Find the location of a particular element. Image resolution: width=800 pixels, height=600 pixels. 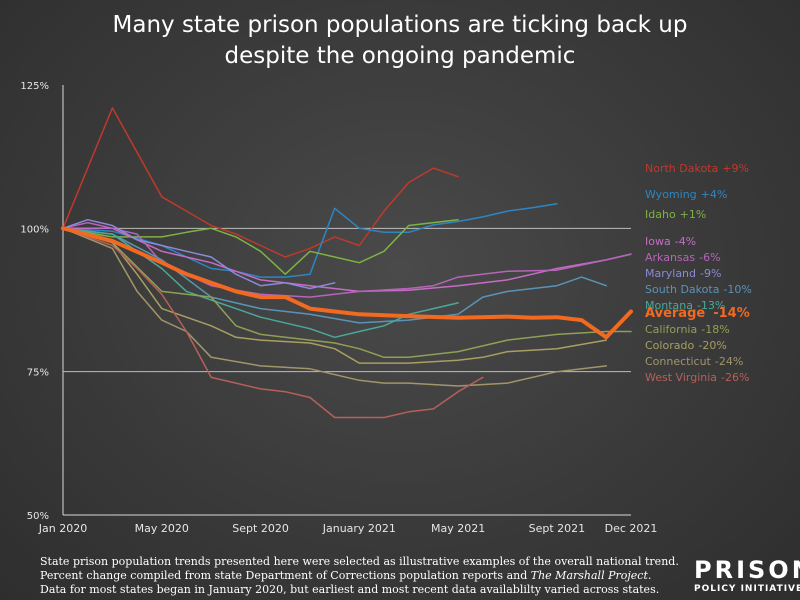

legend-label-maryland: Maryland -9% is located at coordinates (683, 273).